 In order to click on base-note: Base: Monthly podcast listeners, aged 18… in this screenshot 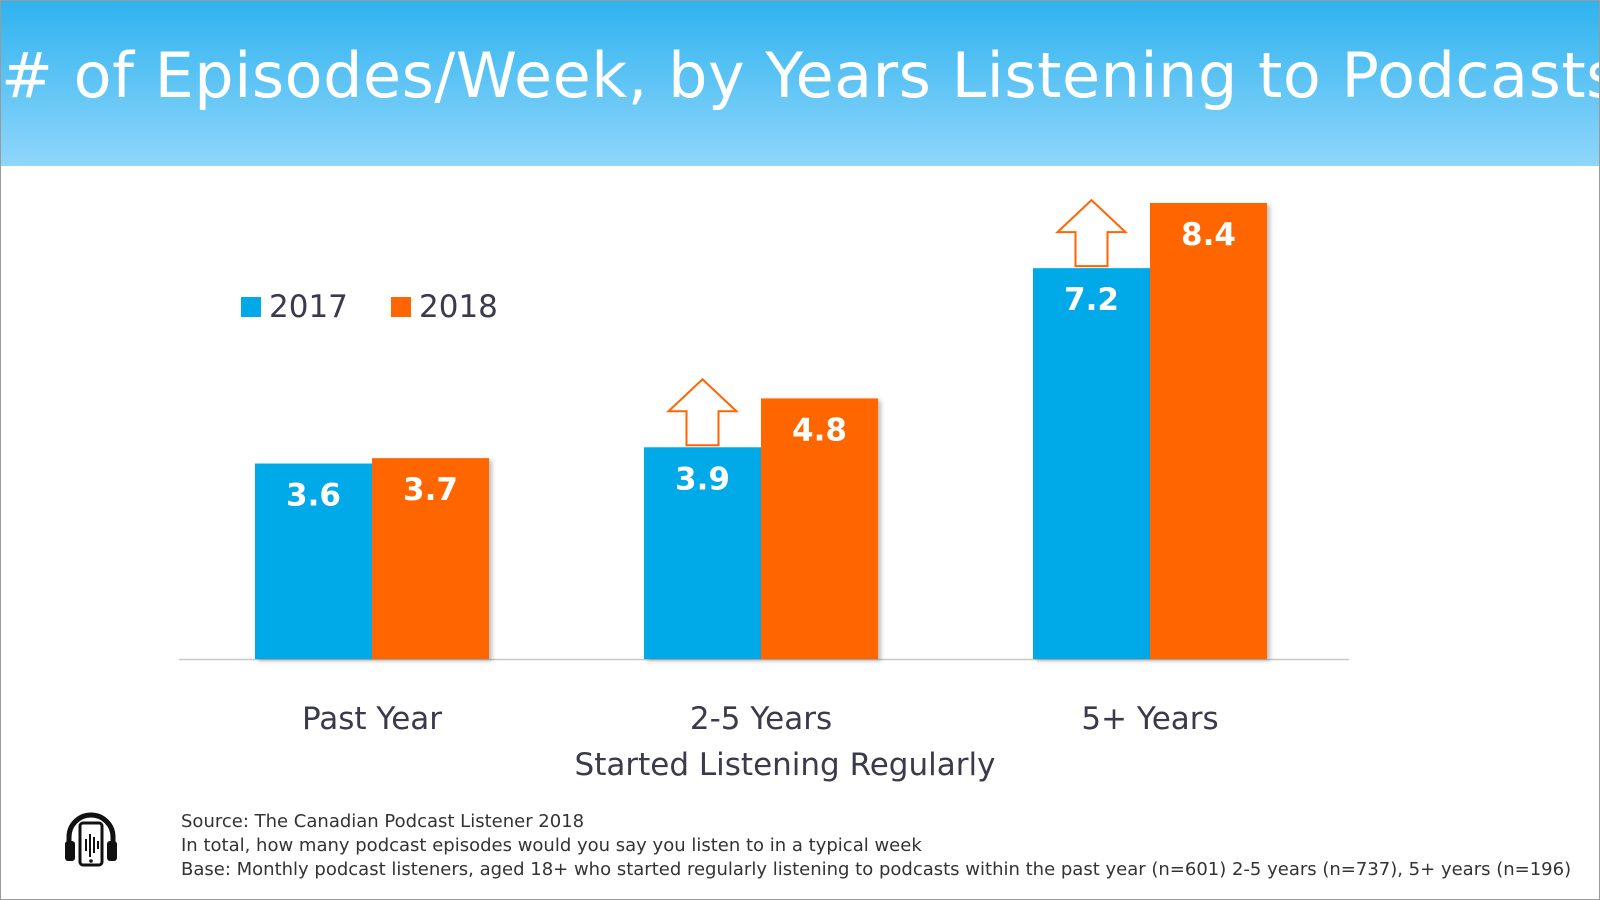, I will do `click(876, 869)`.